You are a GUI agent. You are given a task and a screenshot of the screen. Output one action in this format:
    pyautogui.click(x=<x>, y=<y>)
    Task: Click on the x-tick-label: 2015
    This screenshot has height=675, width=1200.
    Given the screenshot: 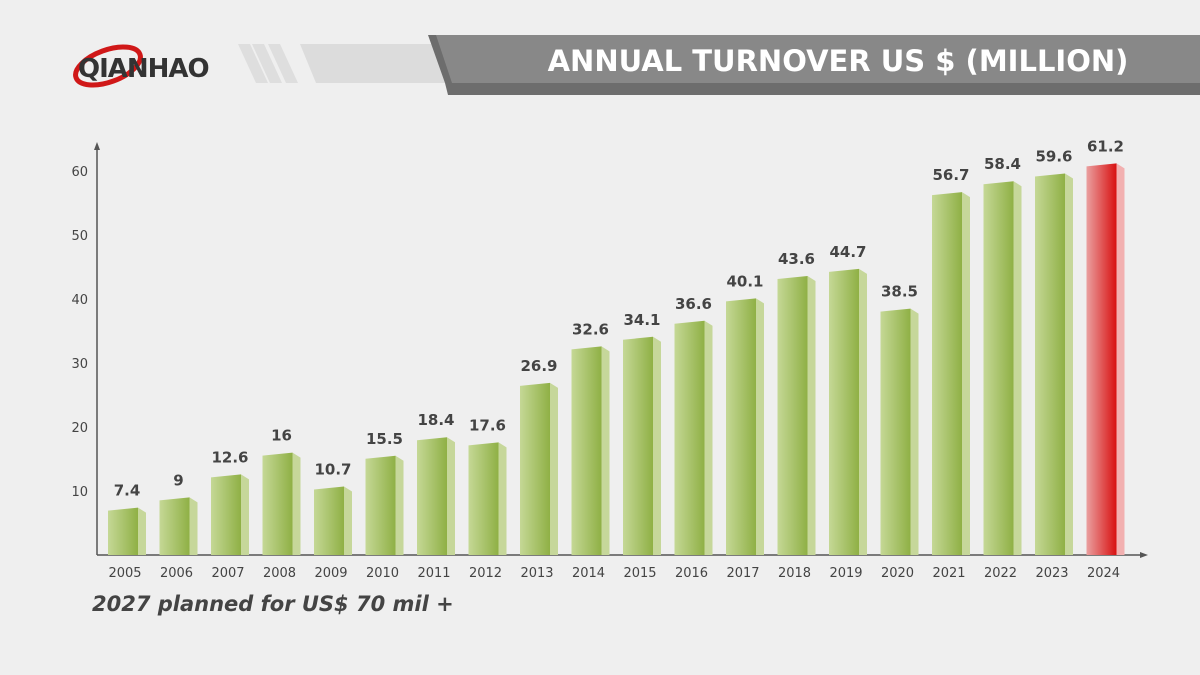 What is the action you would take?
    pyautogui.click(x=639, y=573)
    